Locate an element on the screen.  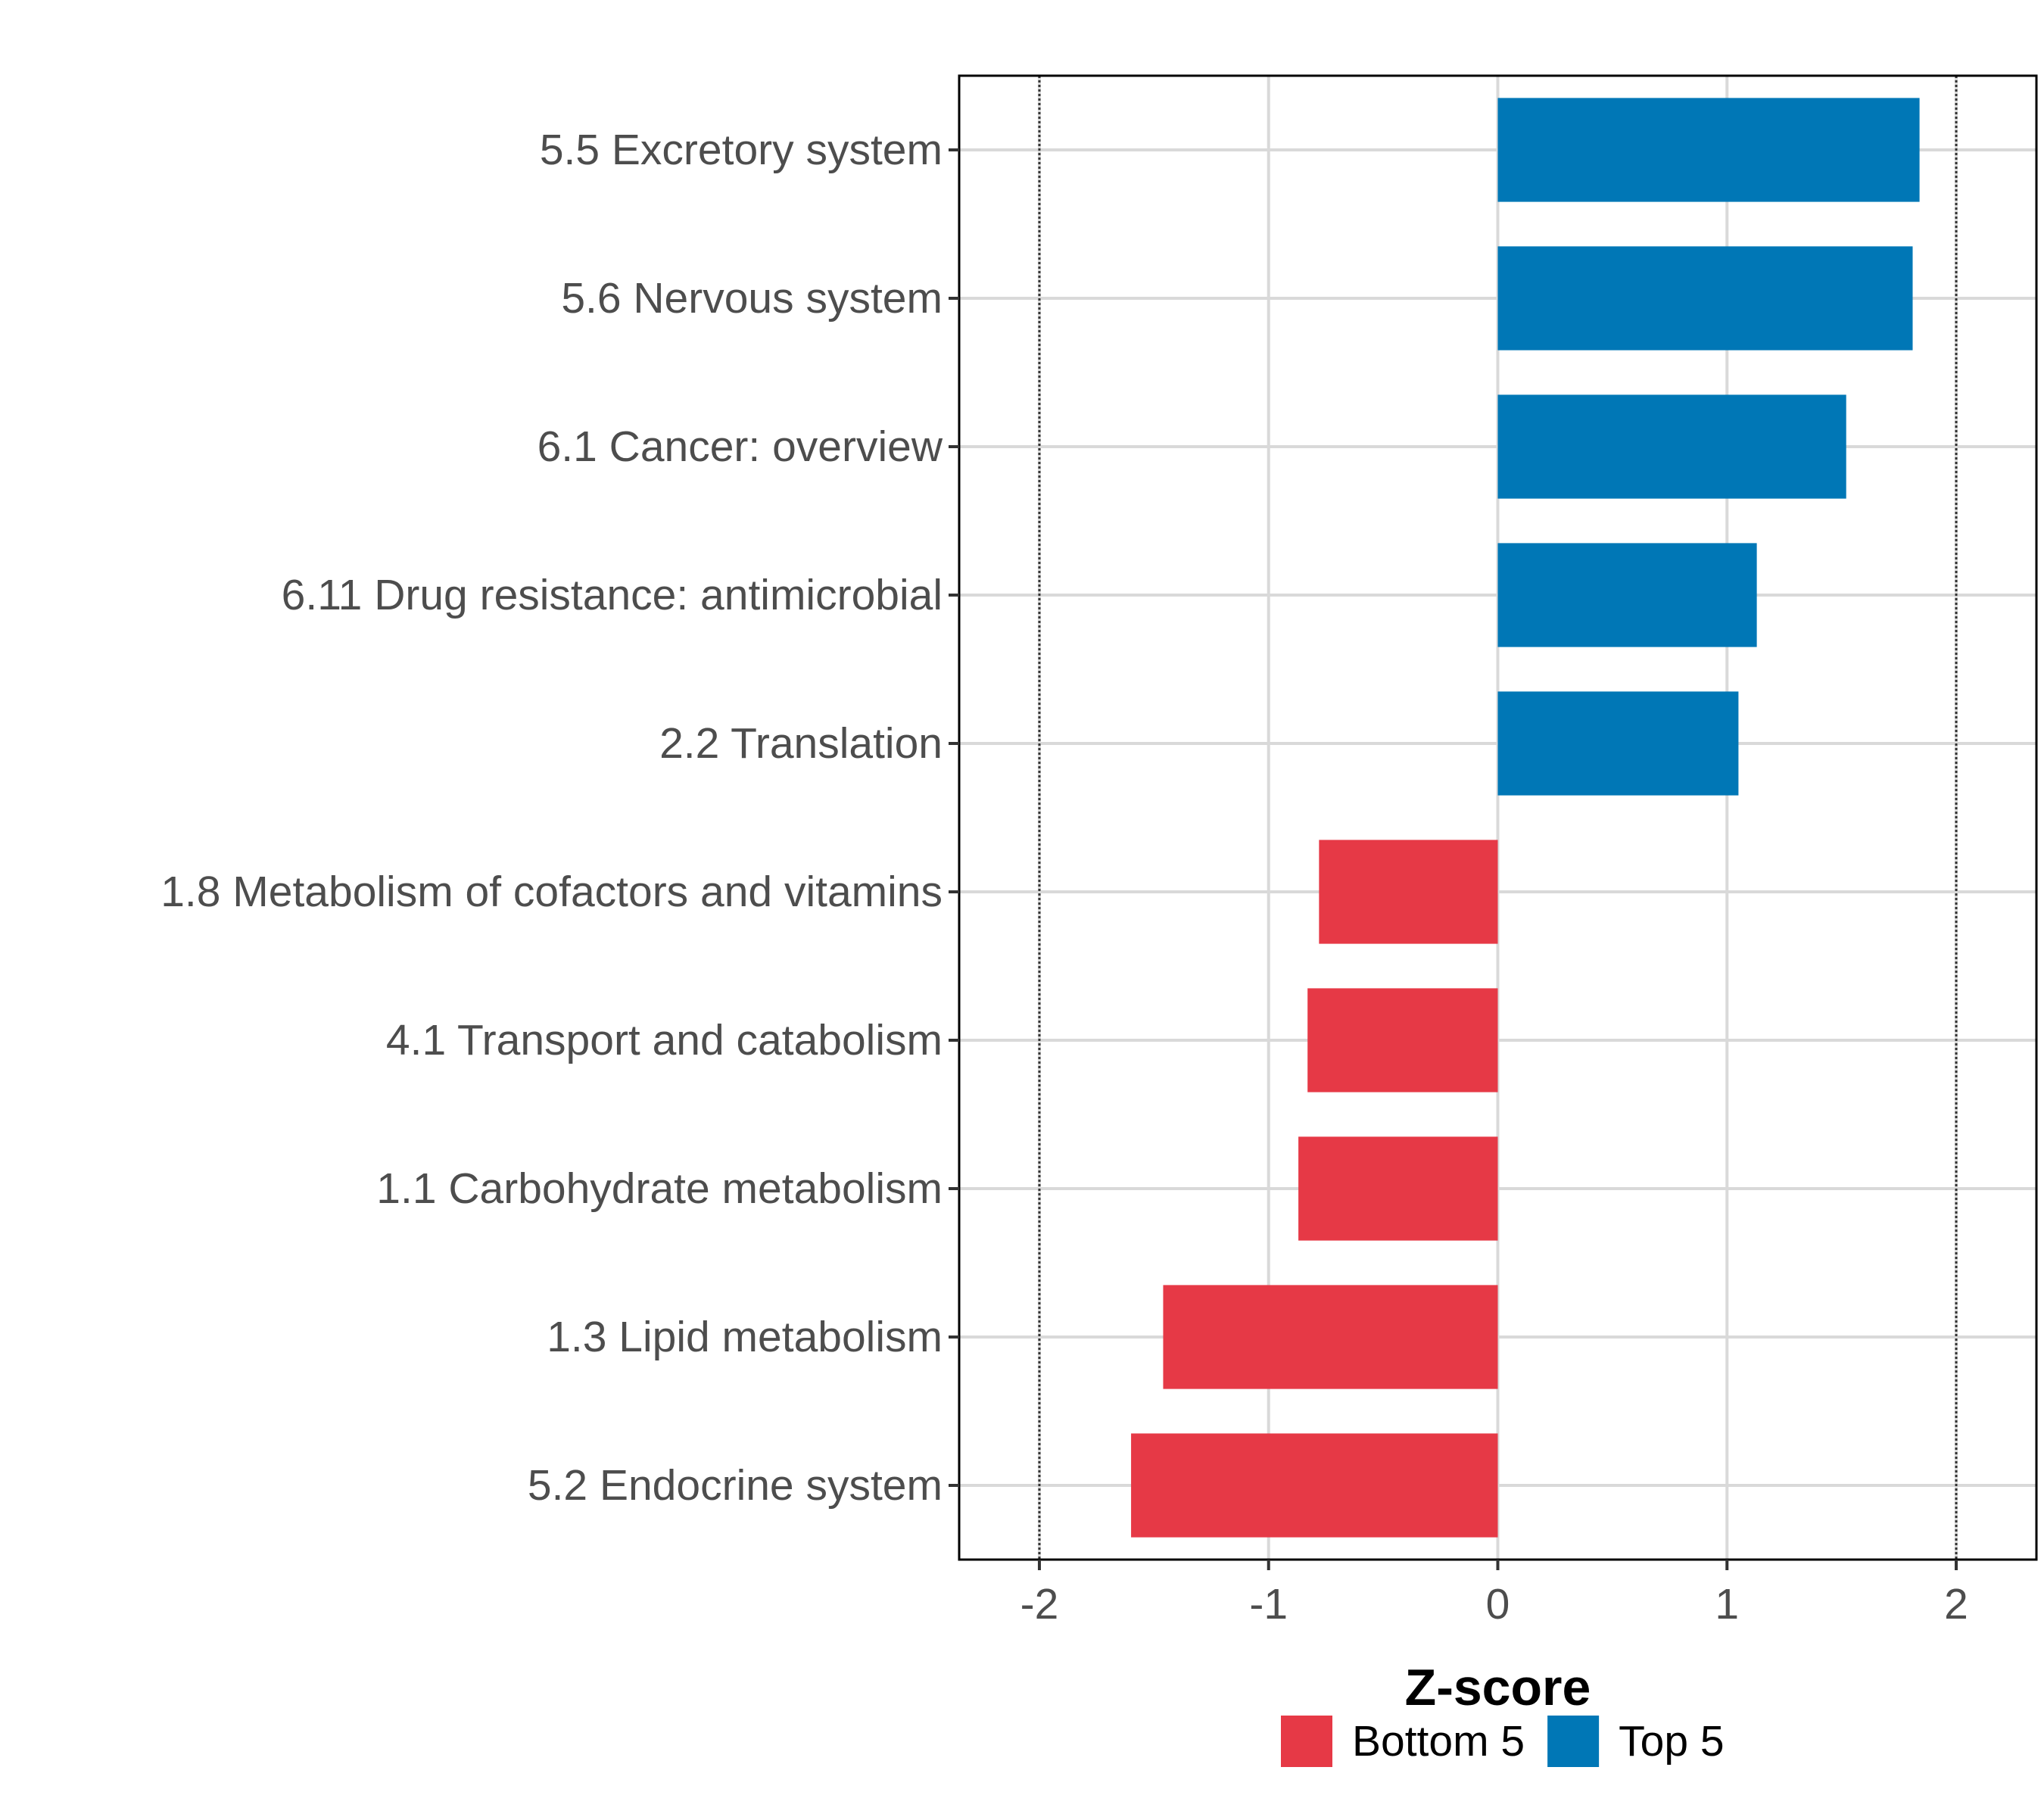
y-tick-label: 1.1 Carbohydrate metabolism is located at coordinates (659, 1188).